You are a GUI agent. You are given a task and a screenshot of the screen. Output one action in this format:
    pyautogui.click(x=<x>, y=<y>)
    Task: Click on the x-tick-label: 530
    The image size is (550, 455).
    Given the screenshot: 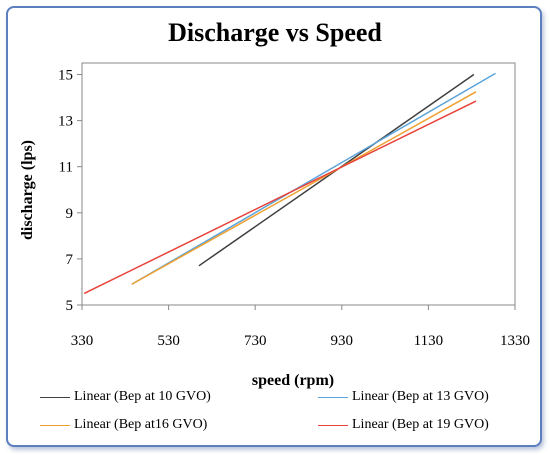 What is the action you would take?
    pyautogui.click(x=168, y=341)
    